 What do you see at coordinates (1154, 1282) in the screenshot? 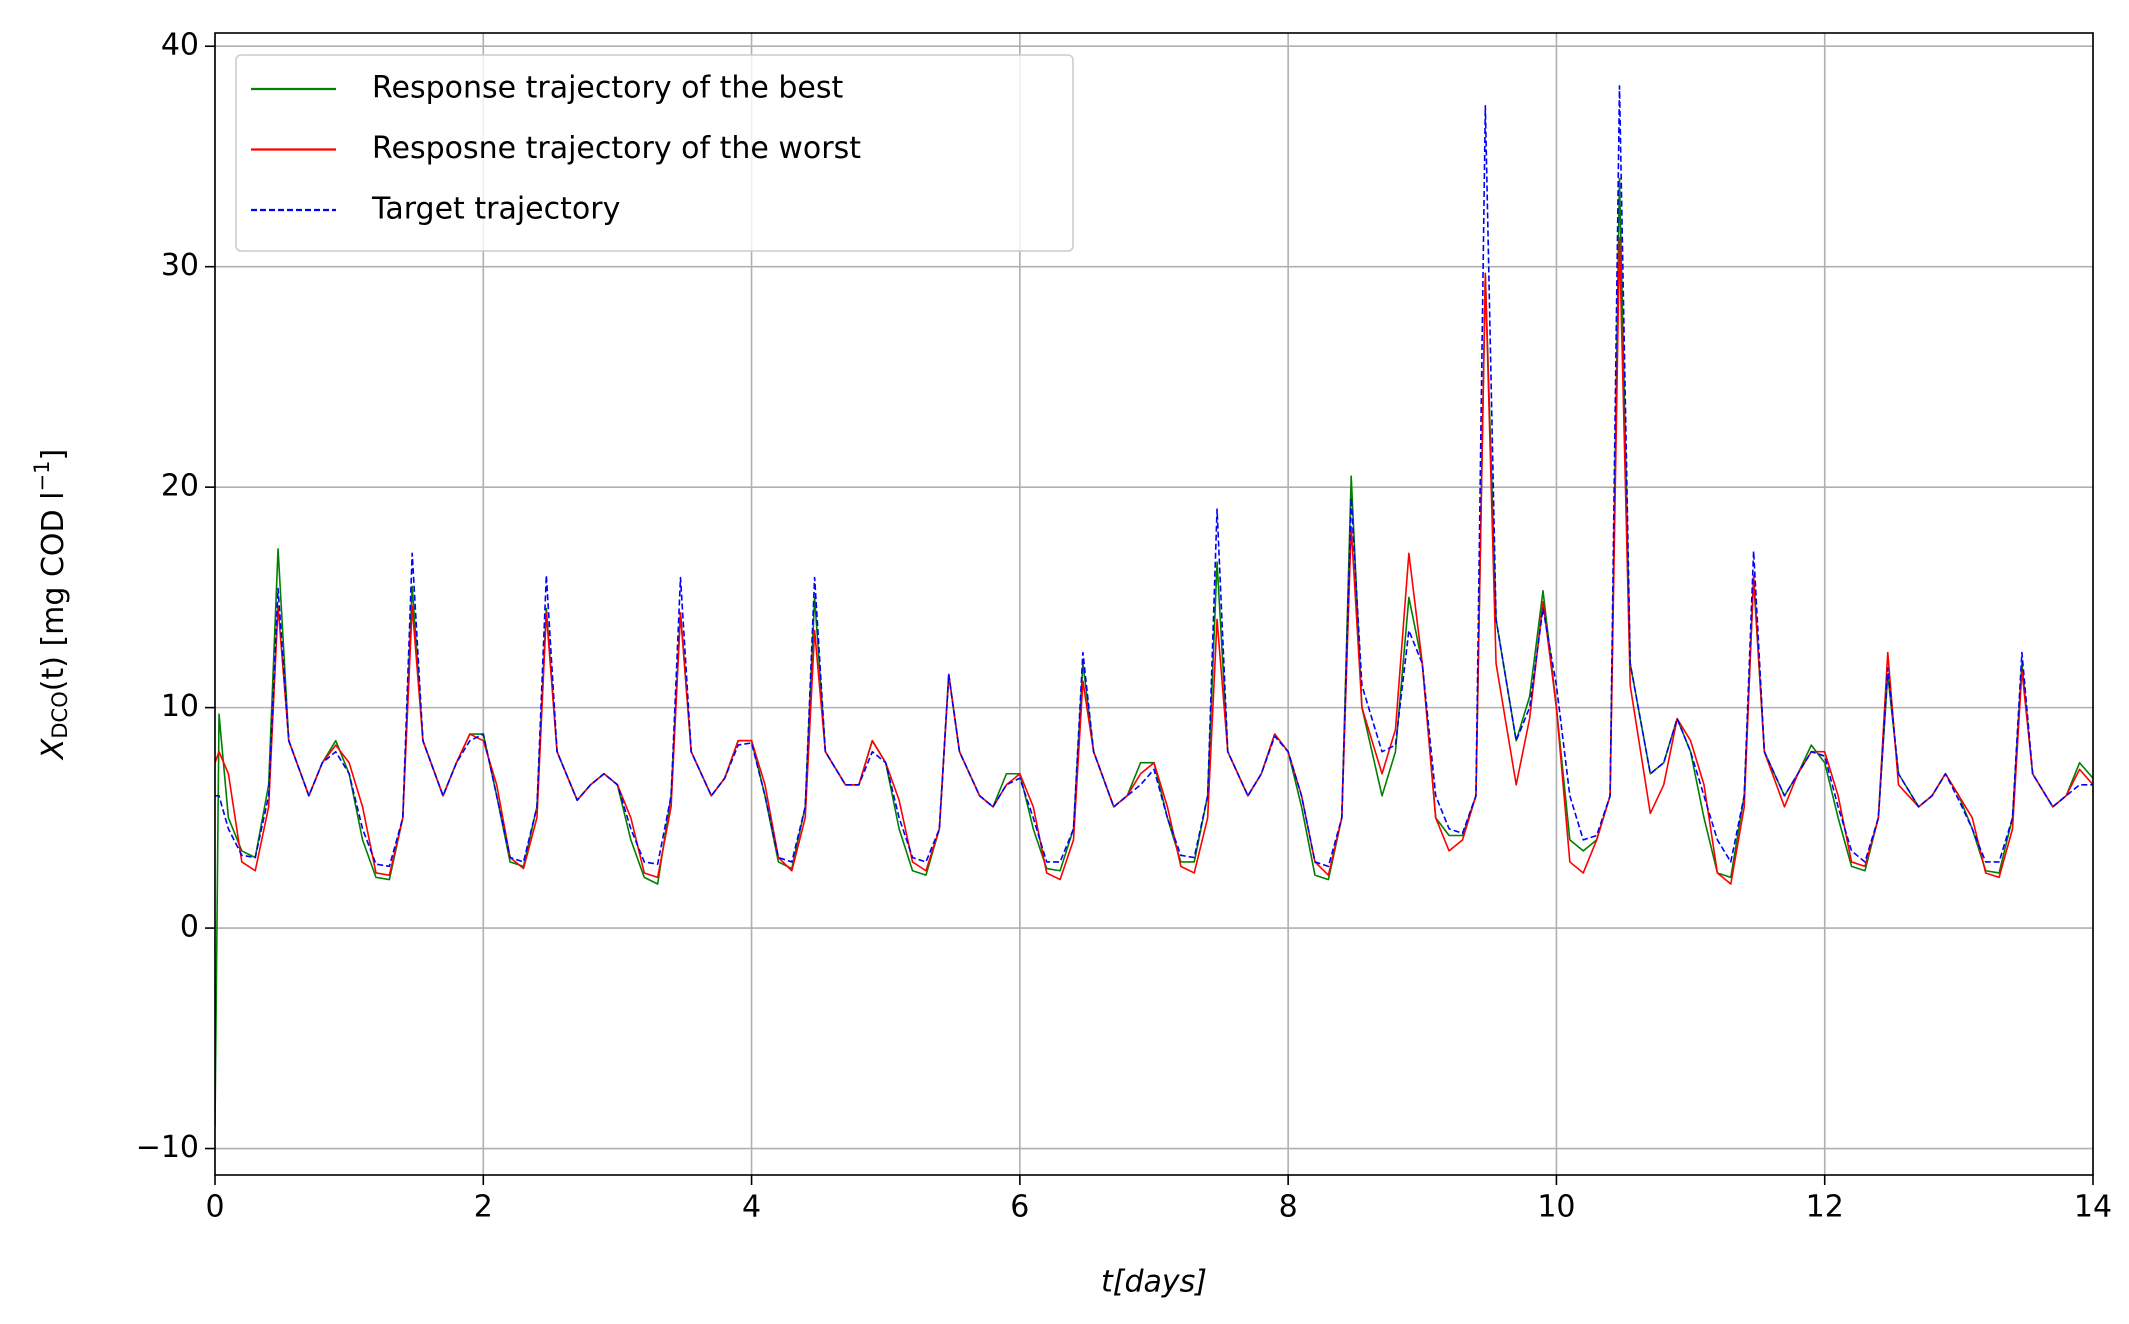
I see `x-axis-label: t[days]` at bounding box center [1154, 1282].